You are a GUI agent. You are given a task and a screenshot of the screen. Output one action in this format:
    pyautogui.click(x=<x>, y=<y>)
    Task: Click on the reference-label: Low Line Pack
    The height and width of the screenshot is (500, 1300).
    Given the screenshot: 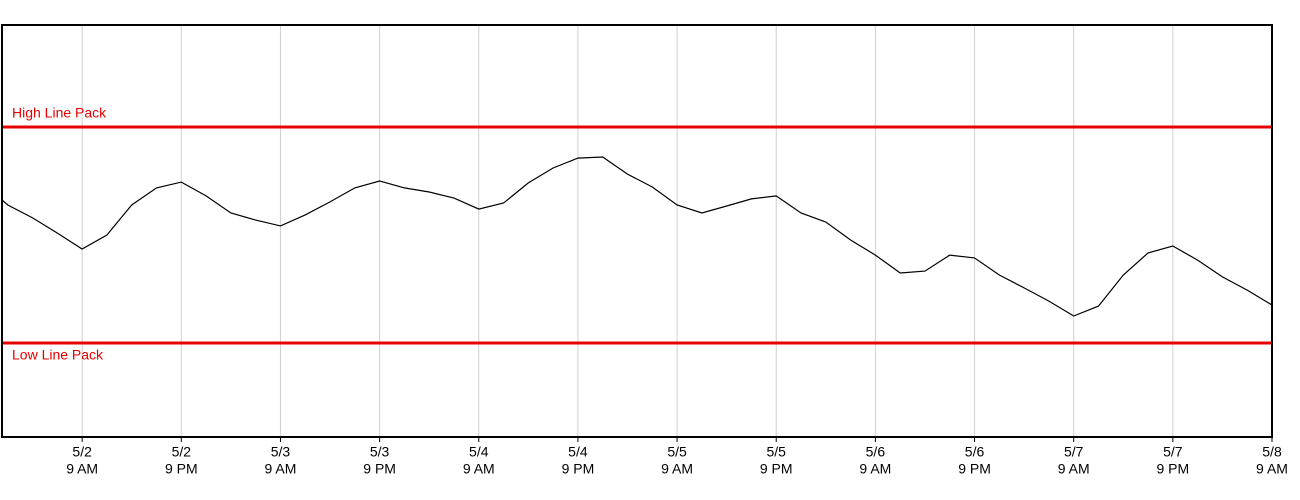 What is the action you would take?
    pyautogui.click(x=58, y=355)
    